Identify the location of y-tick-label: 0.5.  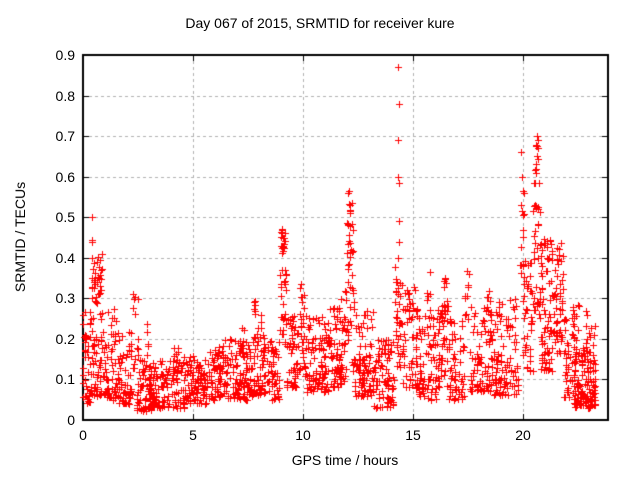
(65, 217).